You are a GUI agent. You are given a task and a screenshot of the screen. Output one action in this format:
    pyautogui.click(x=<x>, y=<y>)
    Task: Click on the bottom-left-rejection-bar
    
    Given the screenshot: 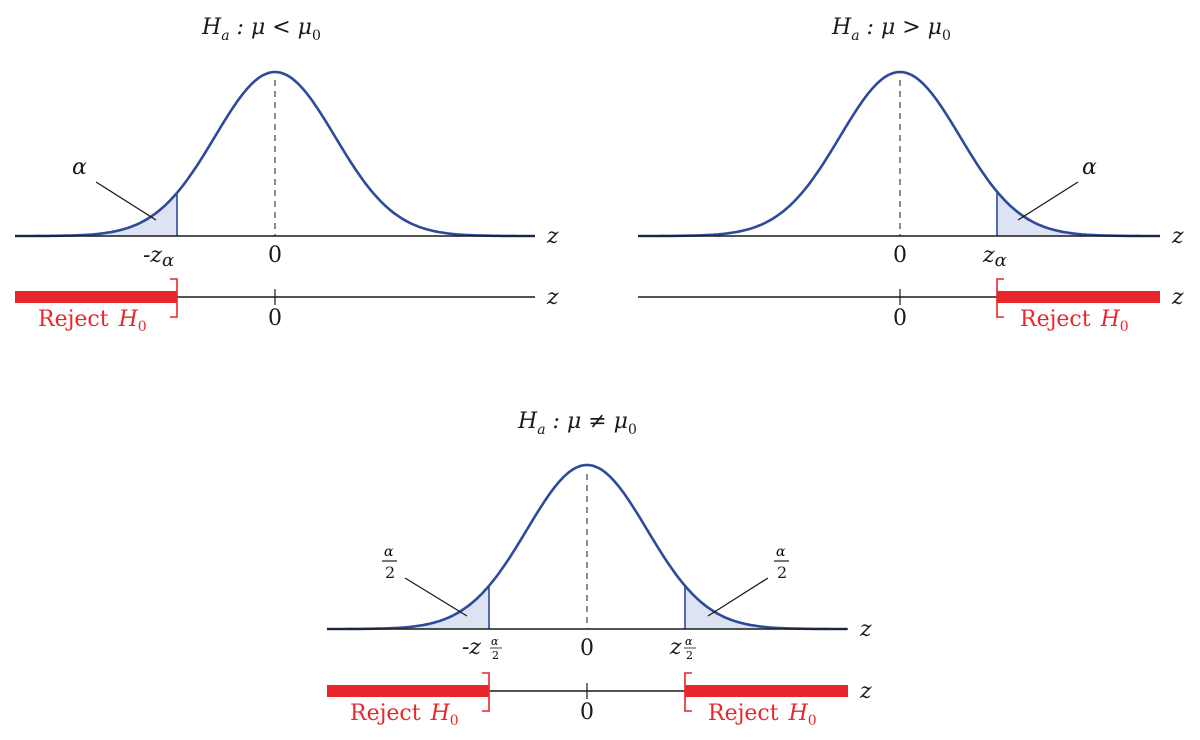 What is the action you would take?
    pyautogui.click(x=408, y=691)
    